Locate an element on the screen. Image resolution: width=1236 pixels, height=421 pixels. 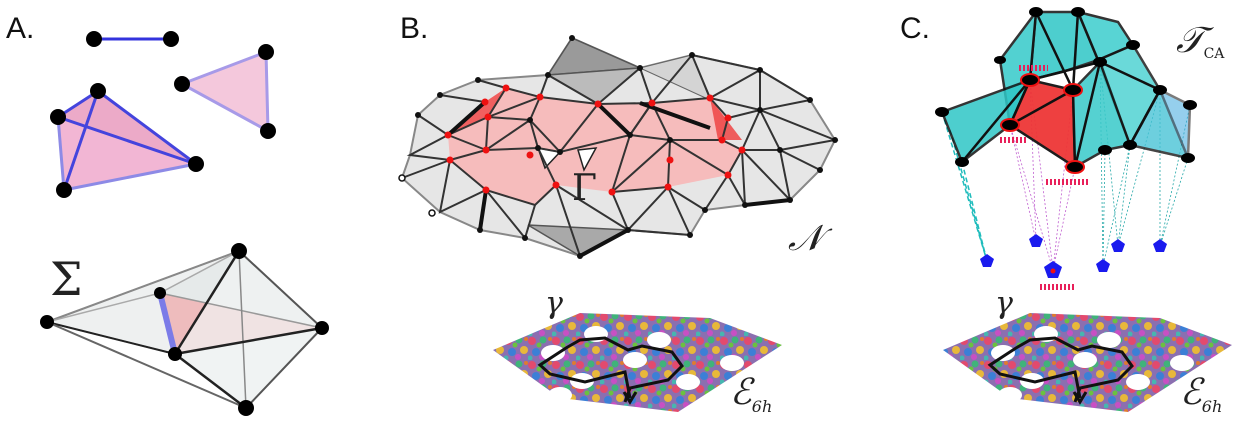
sigma-complex is located at coordinates (184, 329).